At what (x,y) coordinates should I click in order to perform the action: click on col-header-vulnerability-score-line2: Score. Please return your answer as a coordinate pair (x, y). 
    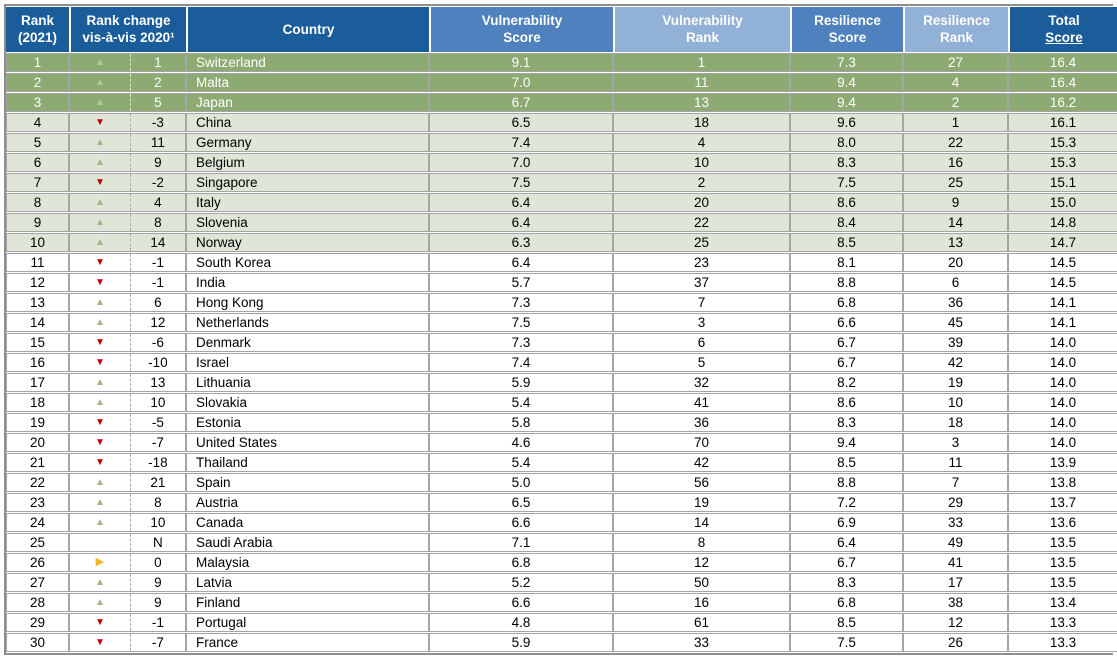
    Looking at the image, I should click on (522, 38).